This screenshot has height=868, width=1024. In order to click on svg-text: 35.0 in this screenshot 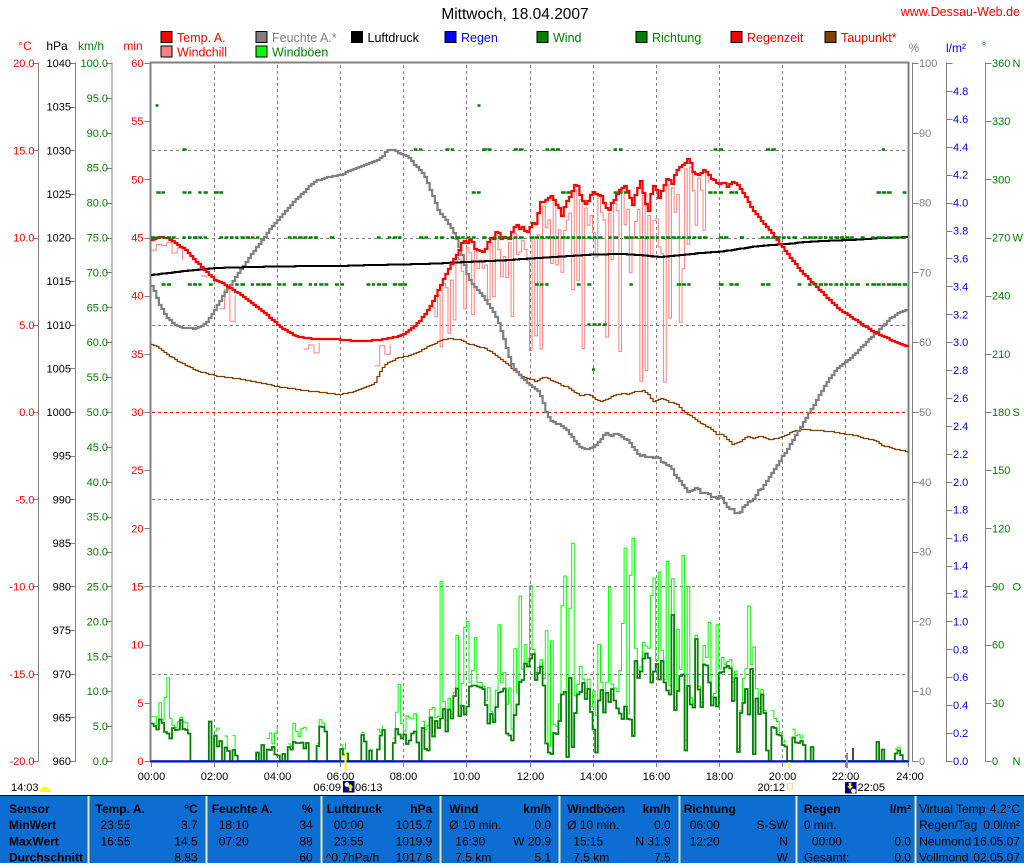, I will do `click(97, 518)`.